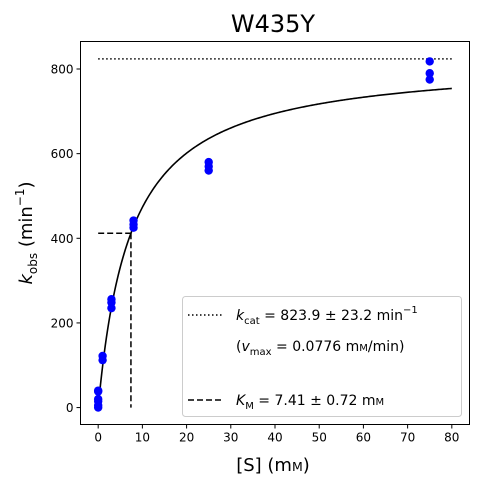 The image size is (477, 484). I want to click on y-axis-label: kobs (min−1), so click(26, 232).